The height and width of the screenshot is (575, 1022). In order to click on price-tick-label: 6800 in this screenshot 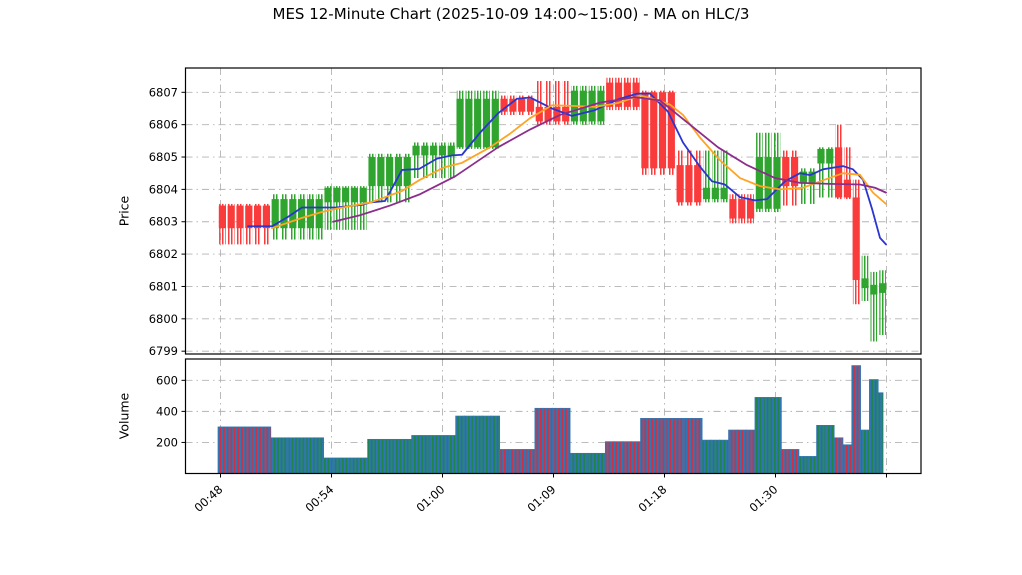, I will do `click(163, 319)`.